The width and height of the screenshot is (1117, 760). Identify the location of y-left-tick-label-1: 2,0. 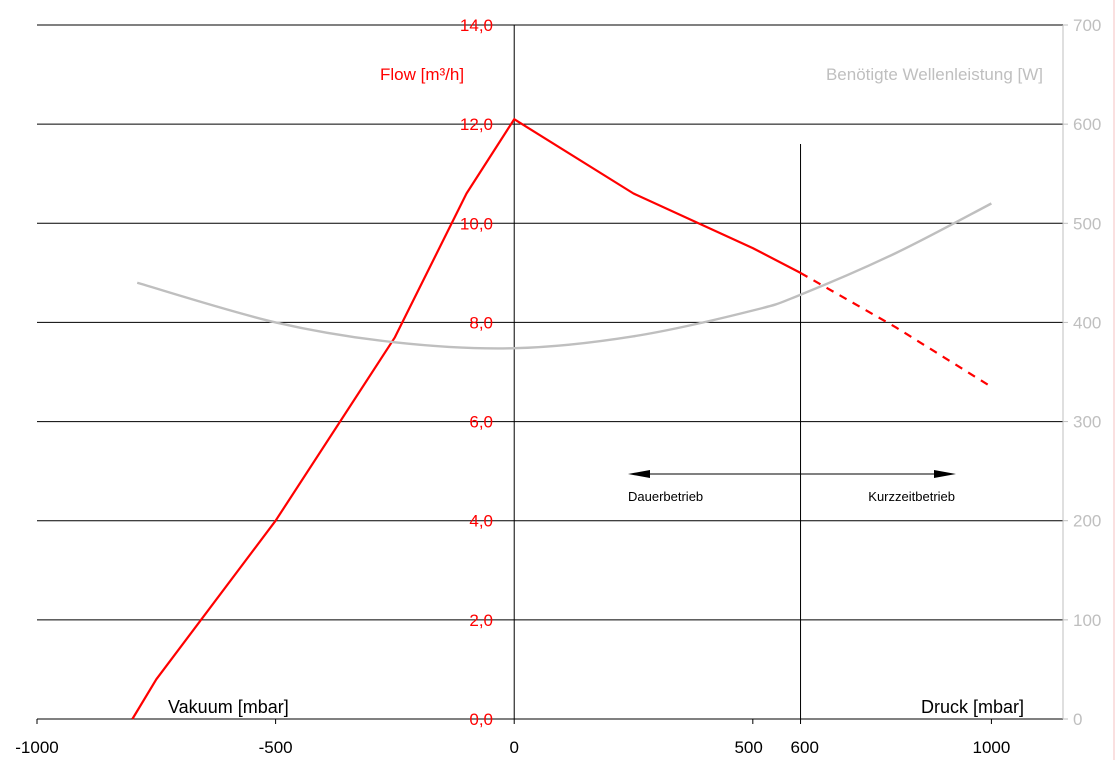
(481, 620).